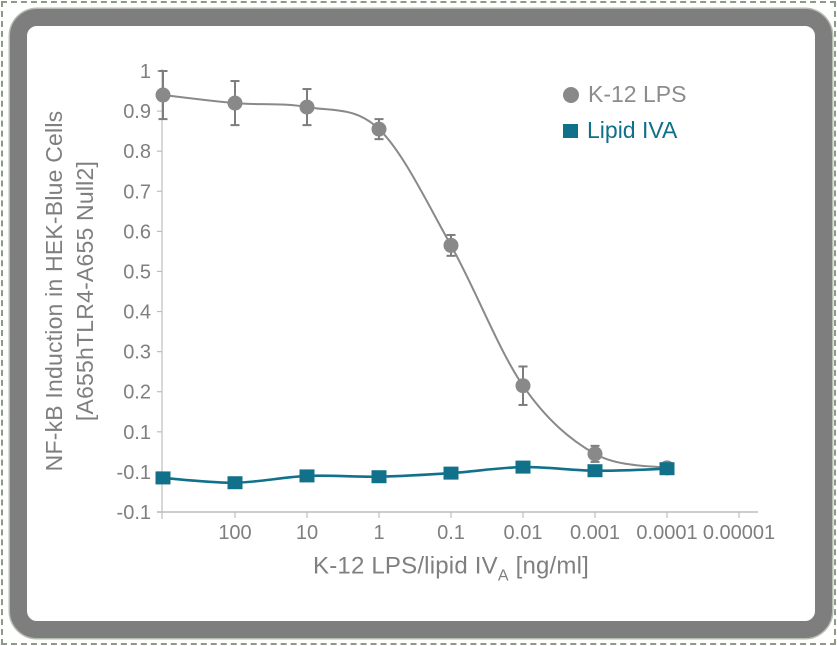 Image resolution: width=837 pixels, height=646 pixels. What do you see at coordinates (405, 566) in the screenshot?
I see `x-axis-title-main: K-12 LPS/lipid IV` at bounding box center [405, 566].